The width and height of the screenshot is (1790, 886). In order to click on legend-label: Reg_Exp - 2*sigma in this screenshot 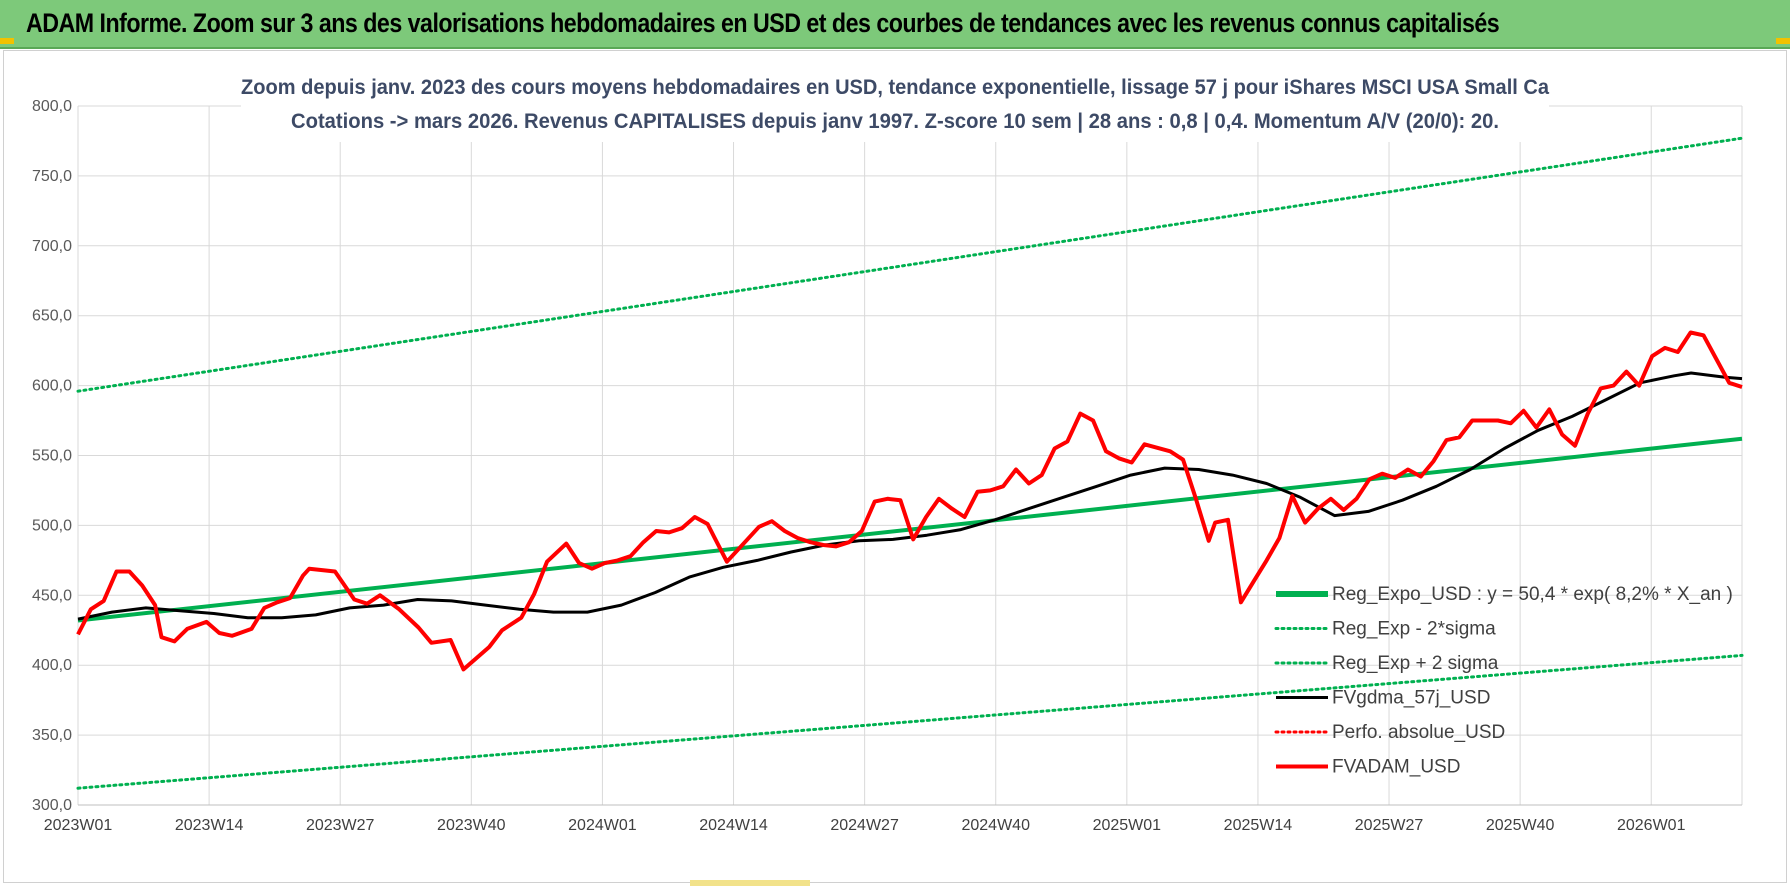, I will do `click(1414, 629)`.